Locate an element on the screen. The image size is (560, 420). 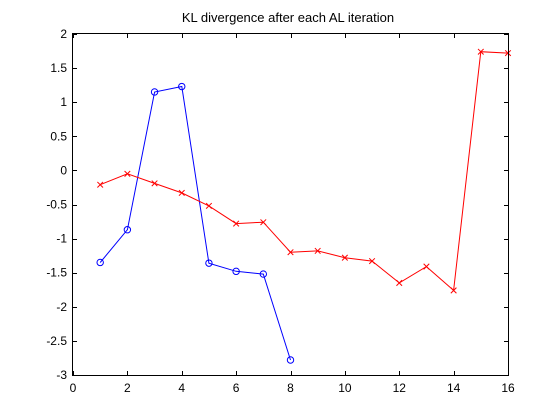
x-tick-label: 2 is located at coordinates (127, 388).